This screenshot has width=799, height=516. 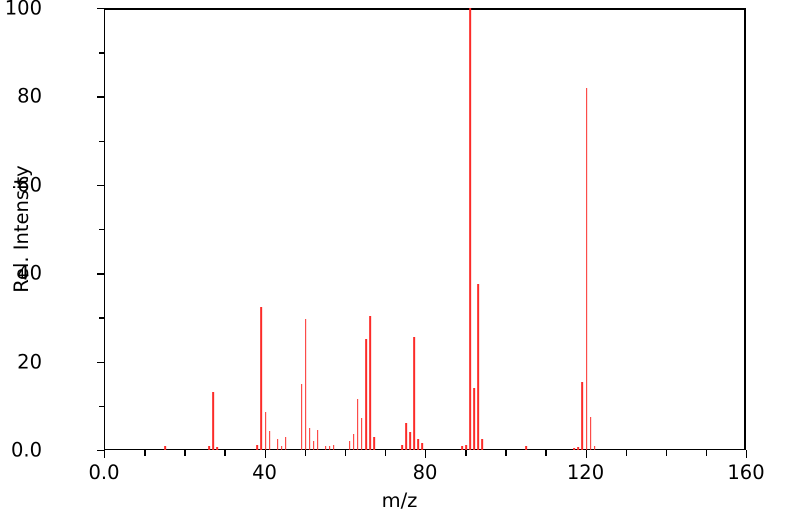 I want to click on y-axis-tick-label: 40, so click(x=29, y=273).